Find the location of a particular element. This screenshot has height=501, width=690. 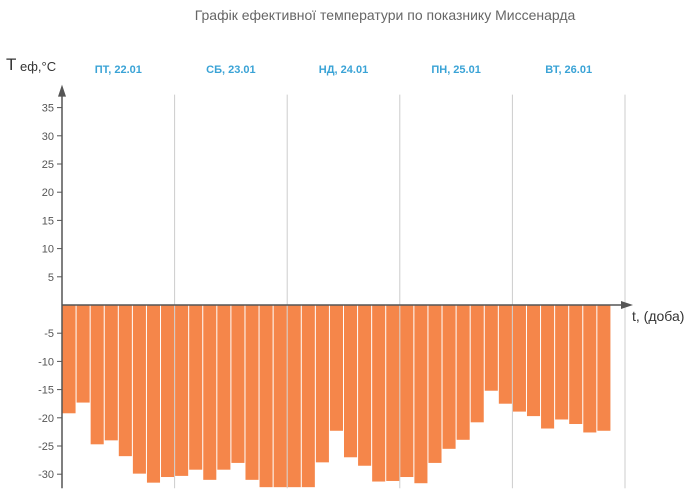

day-label: ПН, 25.01 is located at coordinates (456, 70).